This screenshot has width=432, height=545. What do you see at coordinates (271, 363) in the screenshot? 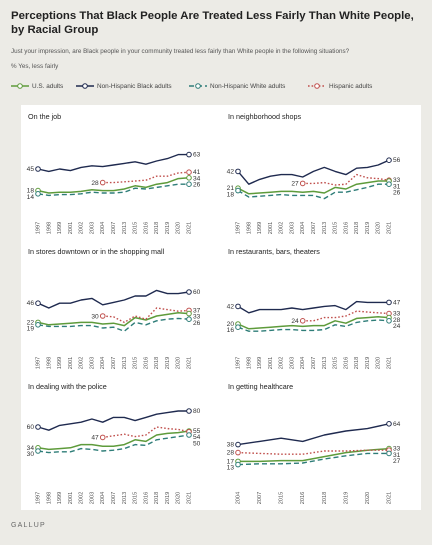
I see `x-tick-label: 2001` at bounding box center [271, 363].